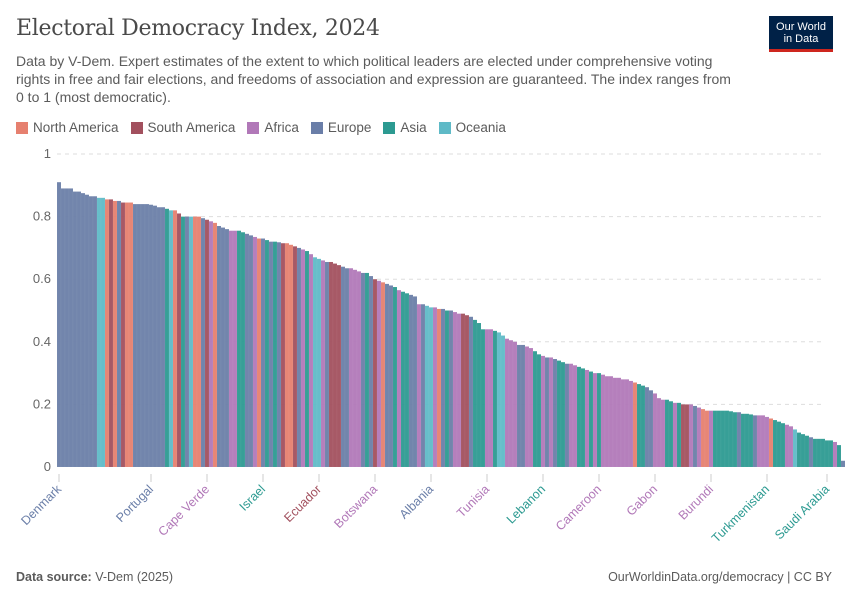 The image size is (850, 600). What do you see at coordinates (41, 505) in the screenshot?
I see `x-tick-label: Denmark` at bounding box center [41, 505].